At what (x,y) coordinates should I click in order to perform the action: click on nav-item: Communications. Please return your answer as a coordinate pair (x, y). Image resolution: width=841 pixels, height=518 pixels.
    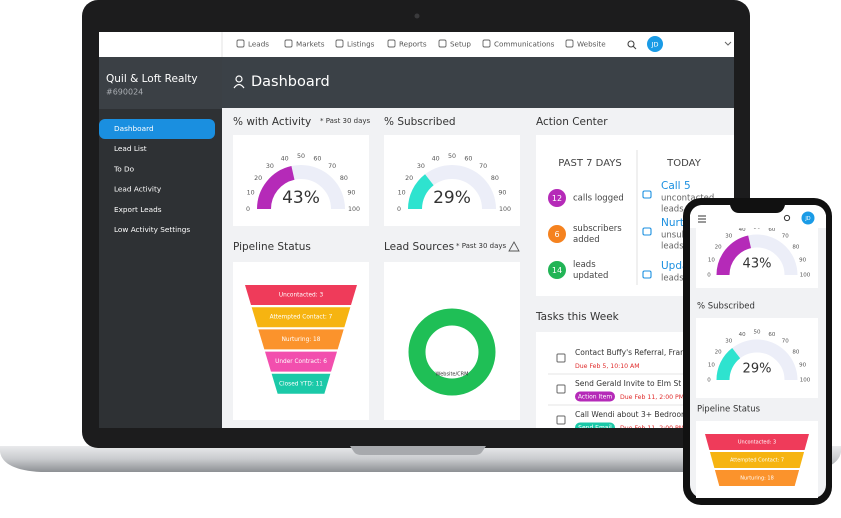
    Looking at the image, I should click on (524, 44).